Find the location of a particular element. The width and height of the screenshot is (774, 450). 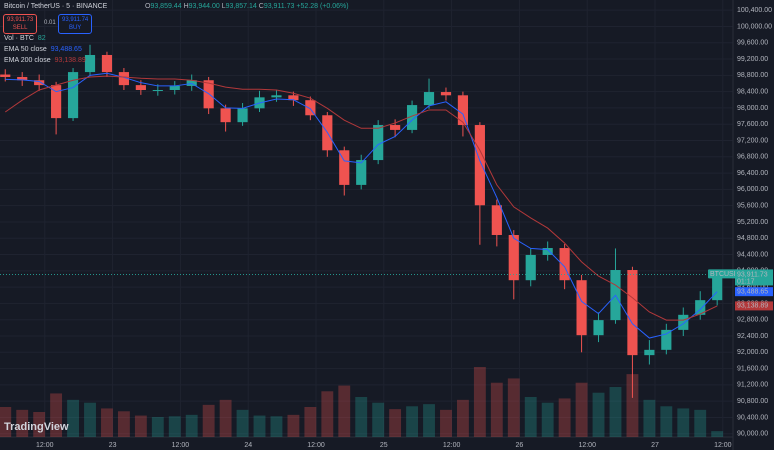

y-tick-label: 98,400.00 is located at coordinates (752, 91).